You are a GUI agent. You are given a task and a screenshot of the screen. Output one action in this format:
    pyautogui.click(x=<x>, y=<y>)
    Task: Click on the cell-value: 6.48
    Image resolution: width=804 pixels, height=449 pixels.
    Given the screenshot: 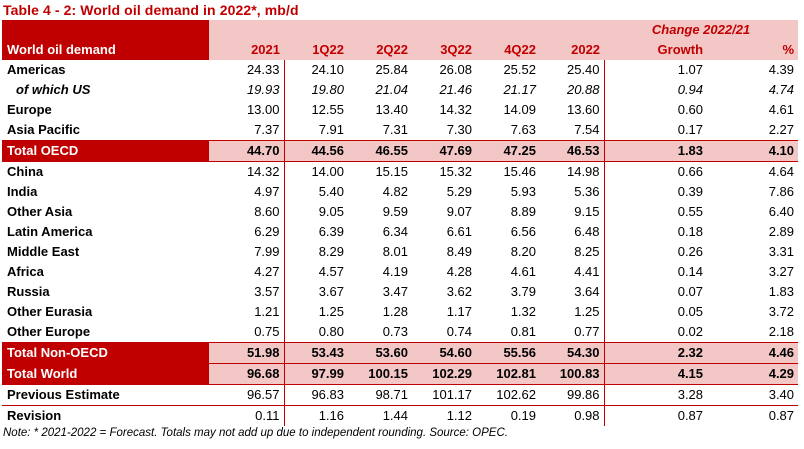 What is the action you would take?
    pyautogui.click(x=572, y=232)
    